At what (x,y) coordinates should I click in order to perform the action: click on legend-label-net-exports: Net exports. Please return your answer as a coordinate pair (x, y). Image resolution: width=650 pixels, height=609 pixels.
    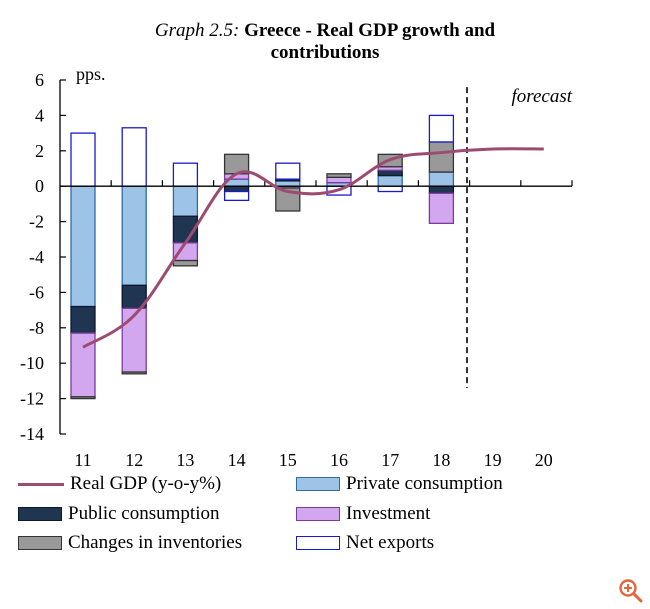
    Looking at the image, I should click on (390, 542).